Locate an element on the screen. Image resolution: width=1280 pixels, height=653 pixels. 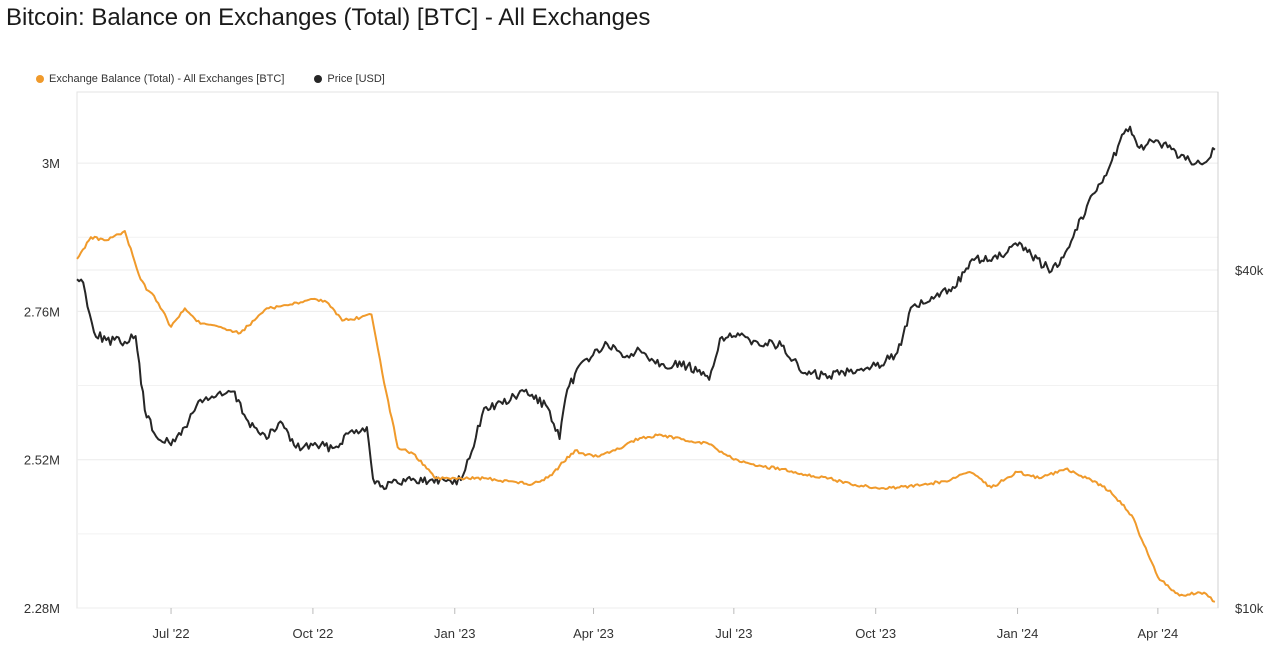
x-tick-label: Jan '24 is located at coordinates (1018, 633).